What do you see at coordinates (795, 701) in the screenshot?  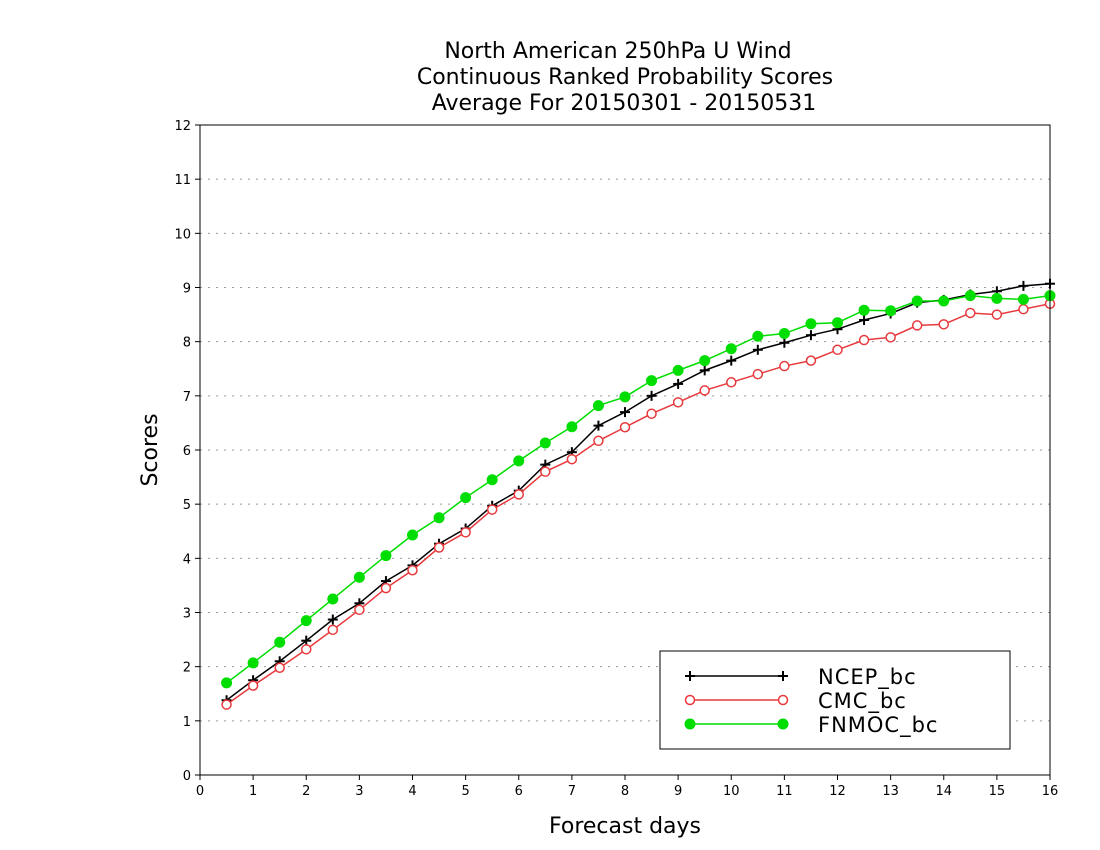 I see `legend-entry-CMC_bc: CMC_bc` at bounding box center [795, 701].